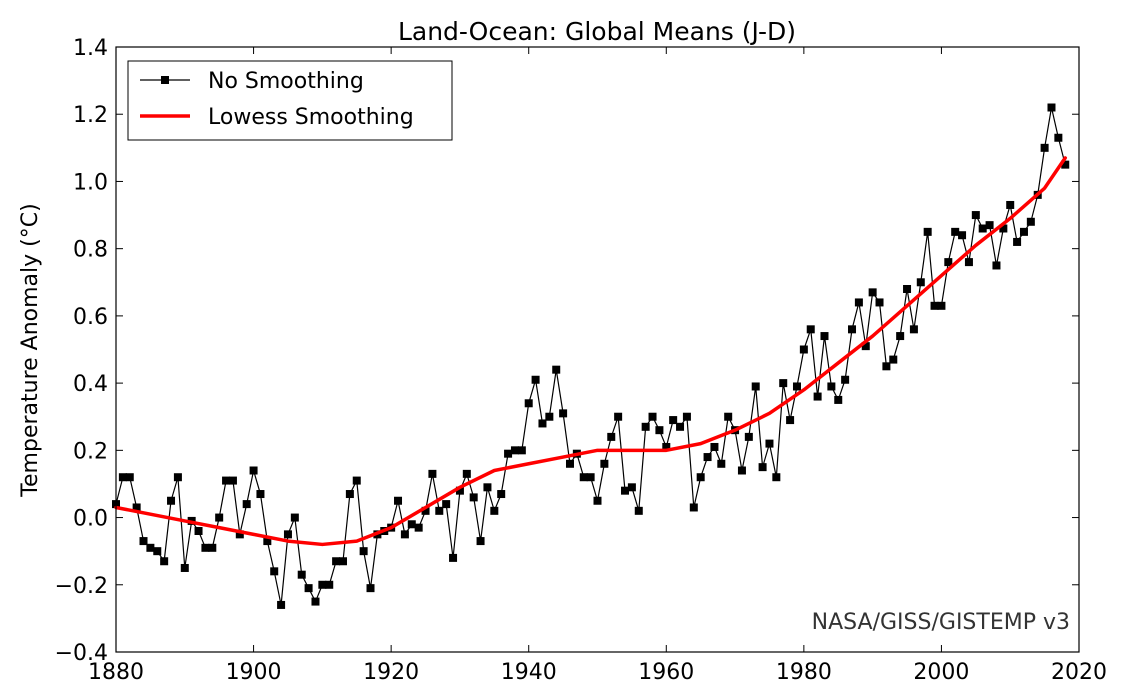 This screenshot has height=700, width=1130. Describe the element at coordinates (90, 115) in the screenshot. I see `y-tick-label: 1.2` at that location.